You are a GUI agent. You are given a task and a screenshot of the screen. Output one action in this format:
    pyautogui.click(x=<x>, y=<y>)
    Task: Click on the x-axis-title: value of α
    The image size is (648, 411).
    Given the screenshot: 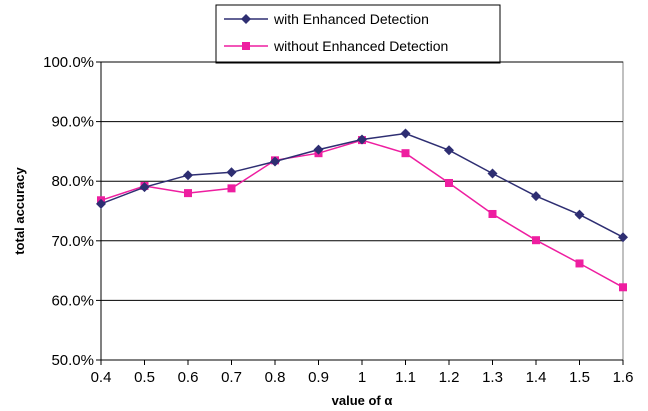 What is the action you would take?
    pyautogui.click(x=362, y=400)
    